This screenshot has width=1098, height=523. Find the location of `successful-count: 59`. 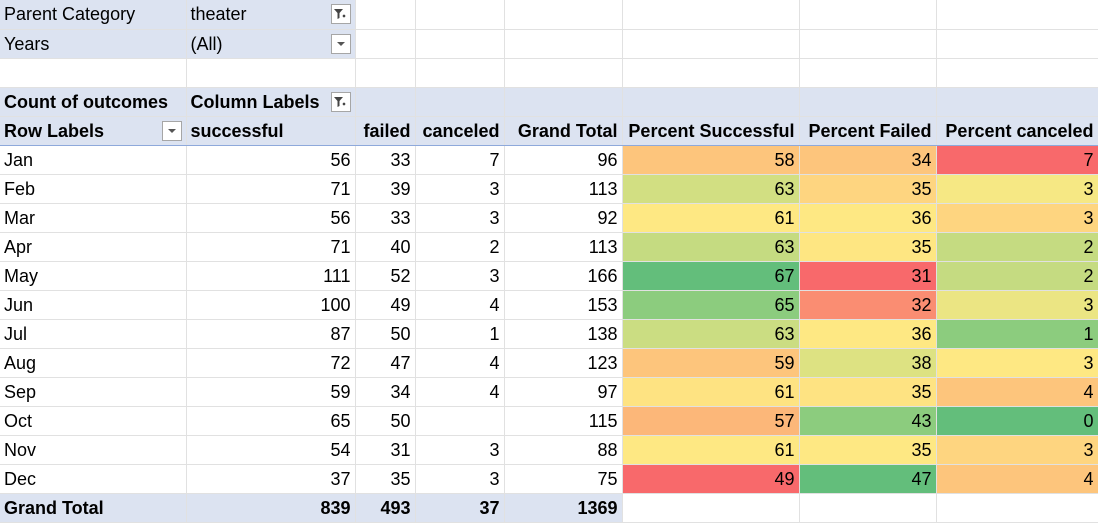

successful-count: 59 is located at coordinates (271, 392).